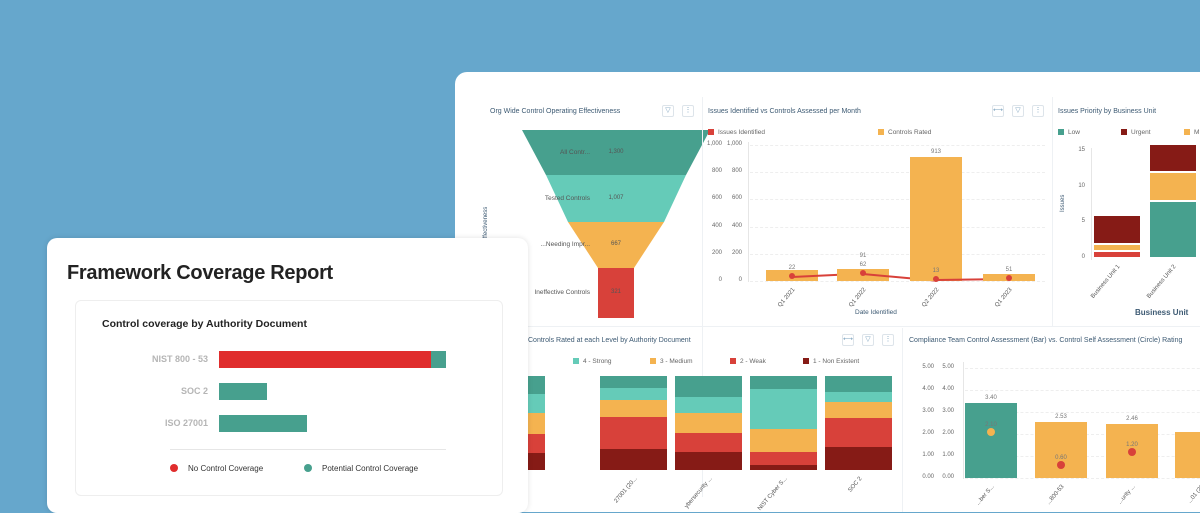  What do you see at coordinates (716, 252) in the screenshot?
I see `y-tick-left: 200` at bounding box center [716, 252].